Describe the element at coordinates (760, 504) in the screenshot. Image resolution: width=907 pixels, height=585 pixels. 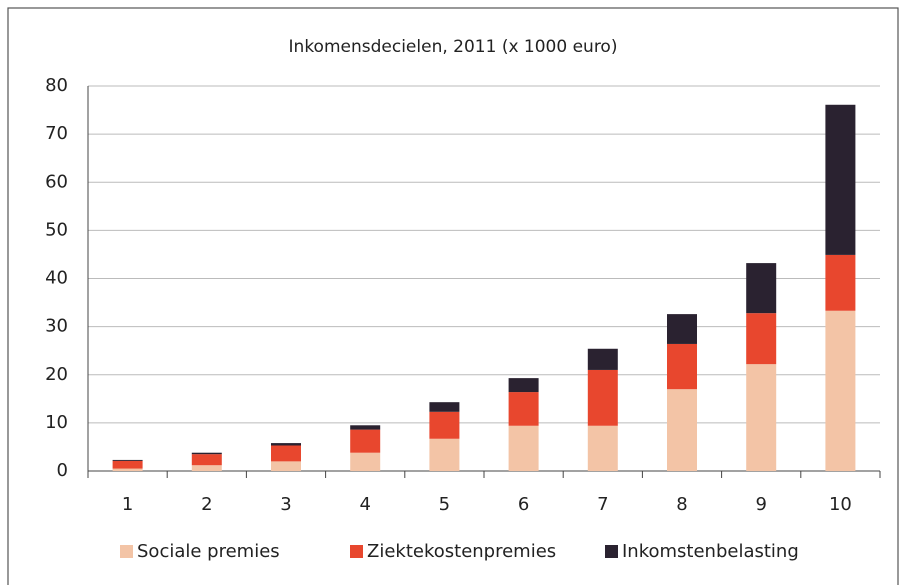
I see `x-tick-label: 9` at that location.